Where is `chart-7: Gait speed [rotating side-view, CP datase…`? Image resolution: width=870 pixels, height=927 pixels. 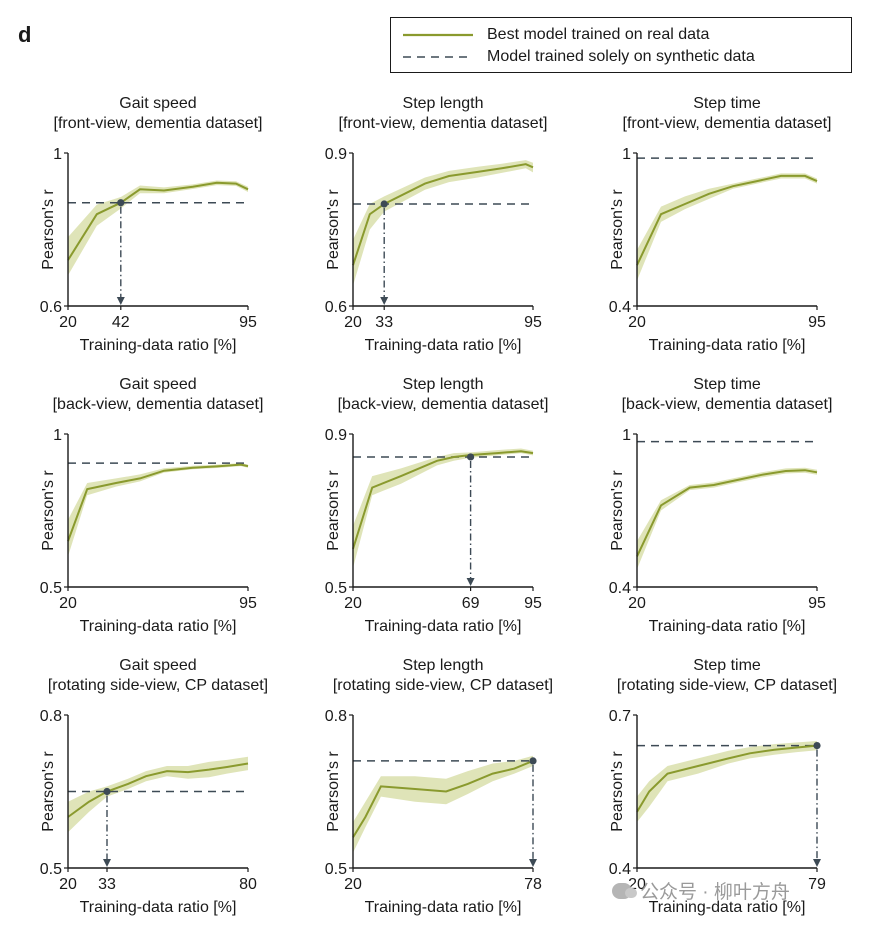 chart-7: Gait speed [rotating side-view, CP datase… is located at coordinates (154, 786).